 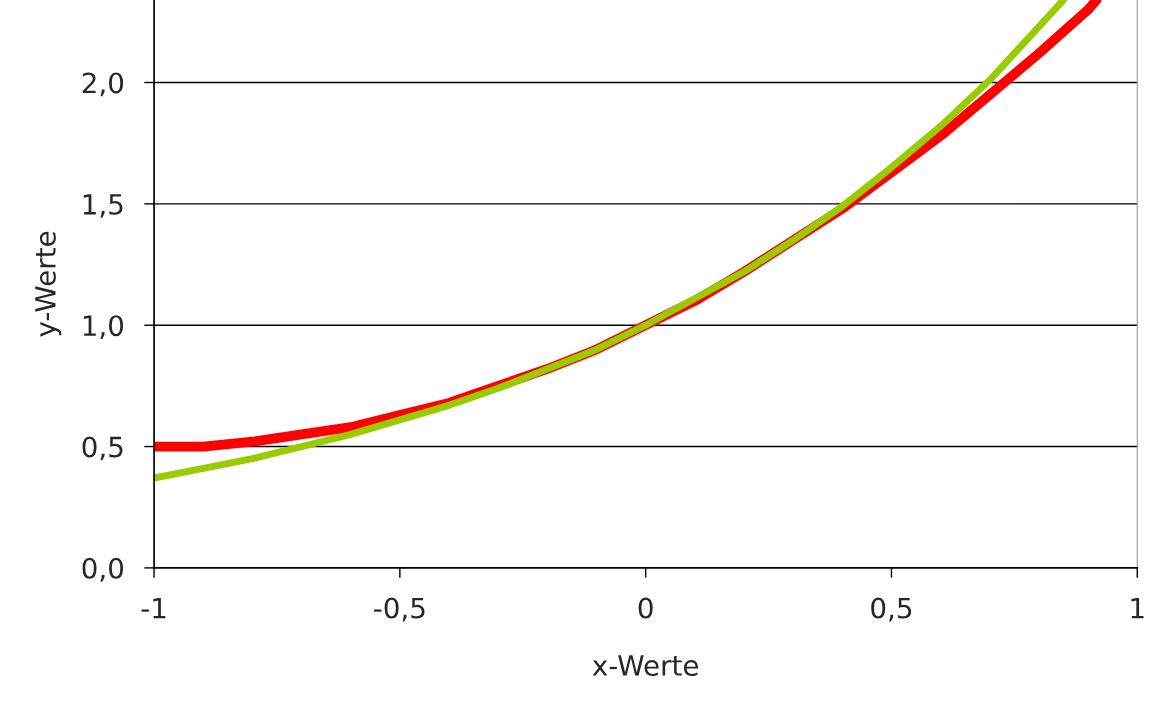 What do you see at coordinates (645, 608) in the screenshot?
I see `x-tick-label: 0` at bounding box center [645, 608].